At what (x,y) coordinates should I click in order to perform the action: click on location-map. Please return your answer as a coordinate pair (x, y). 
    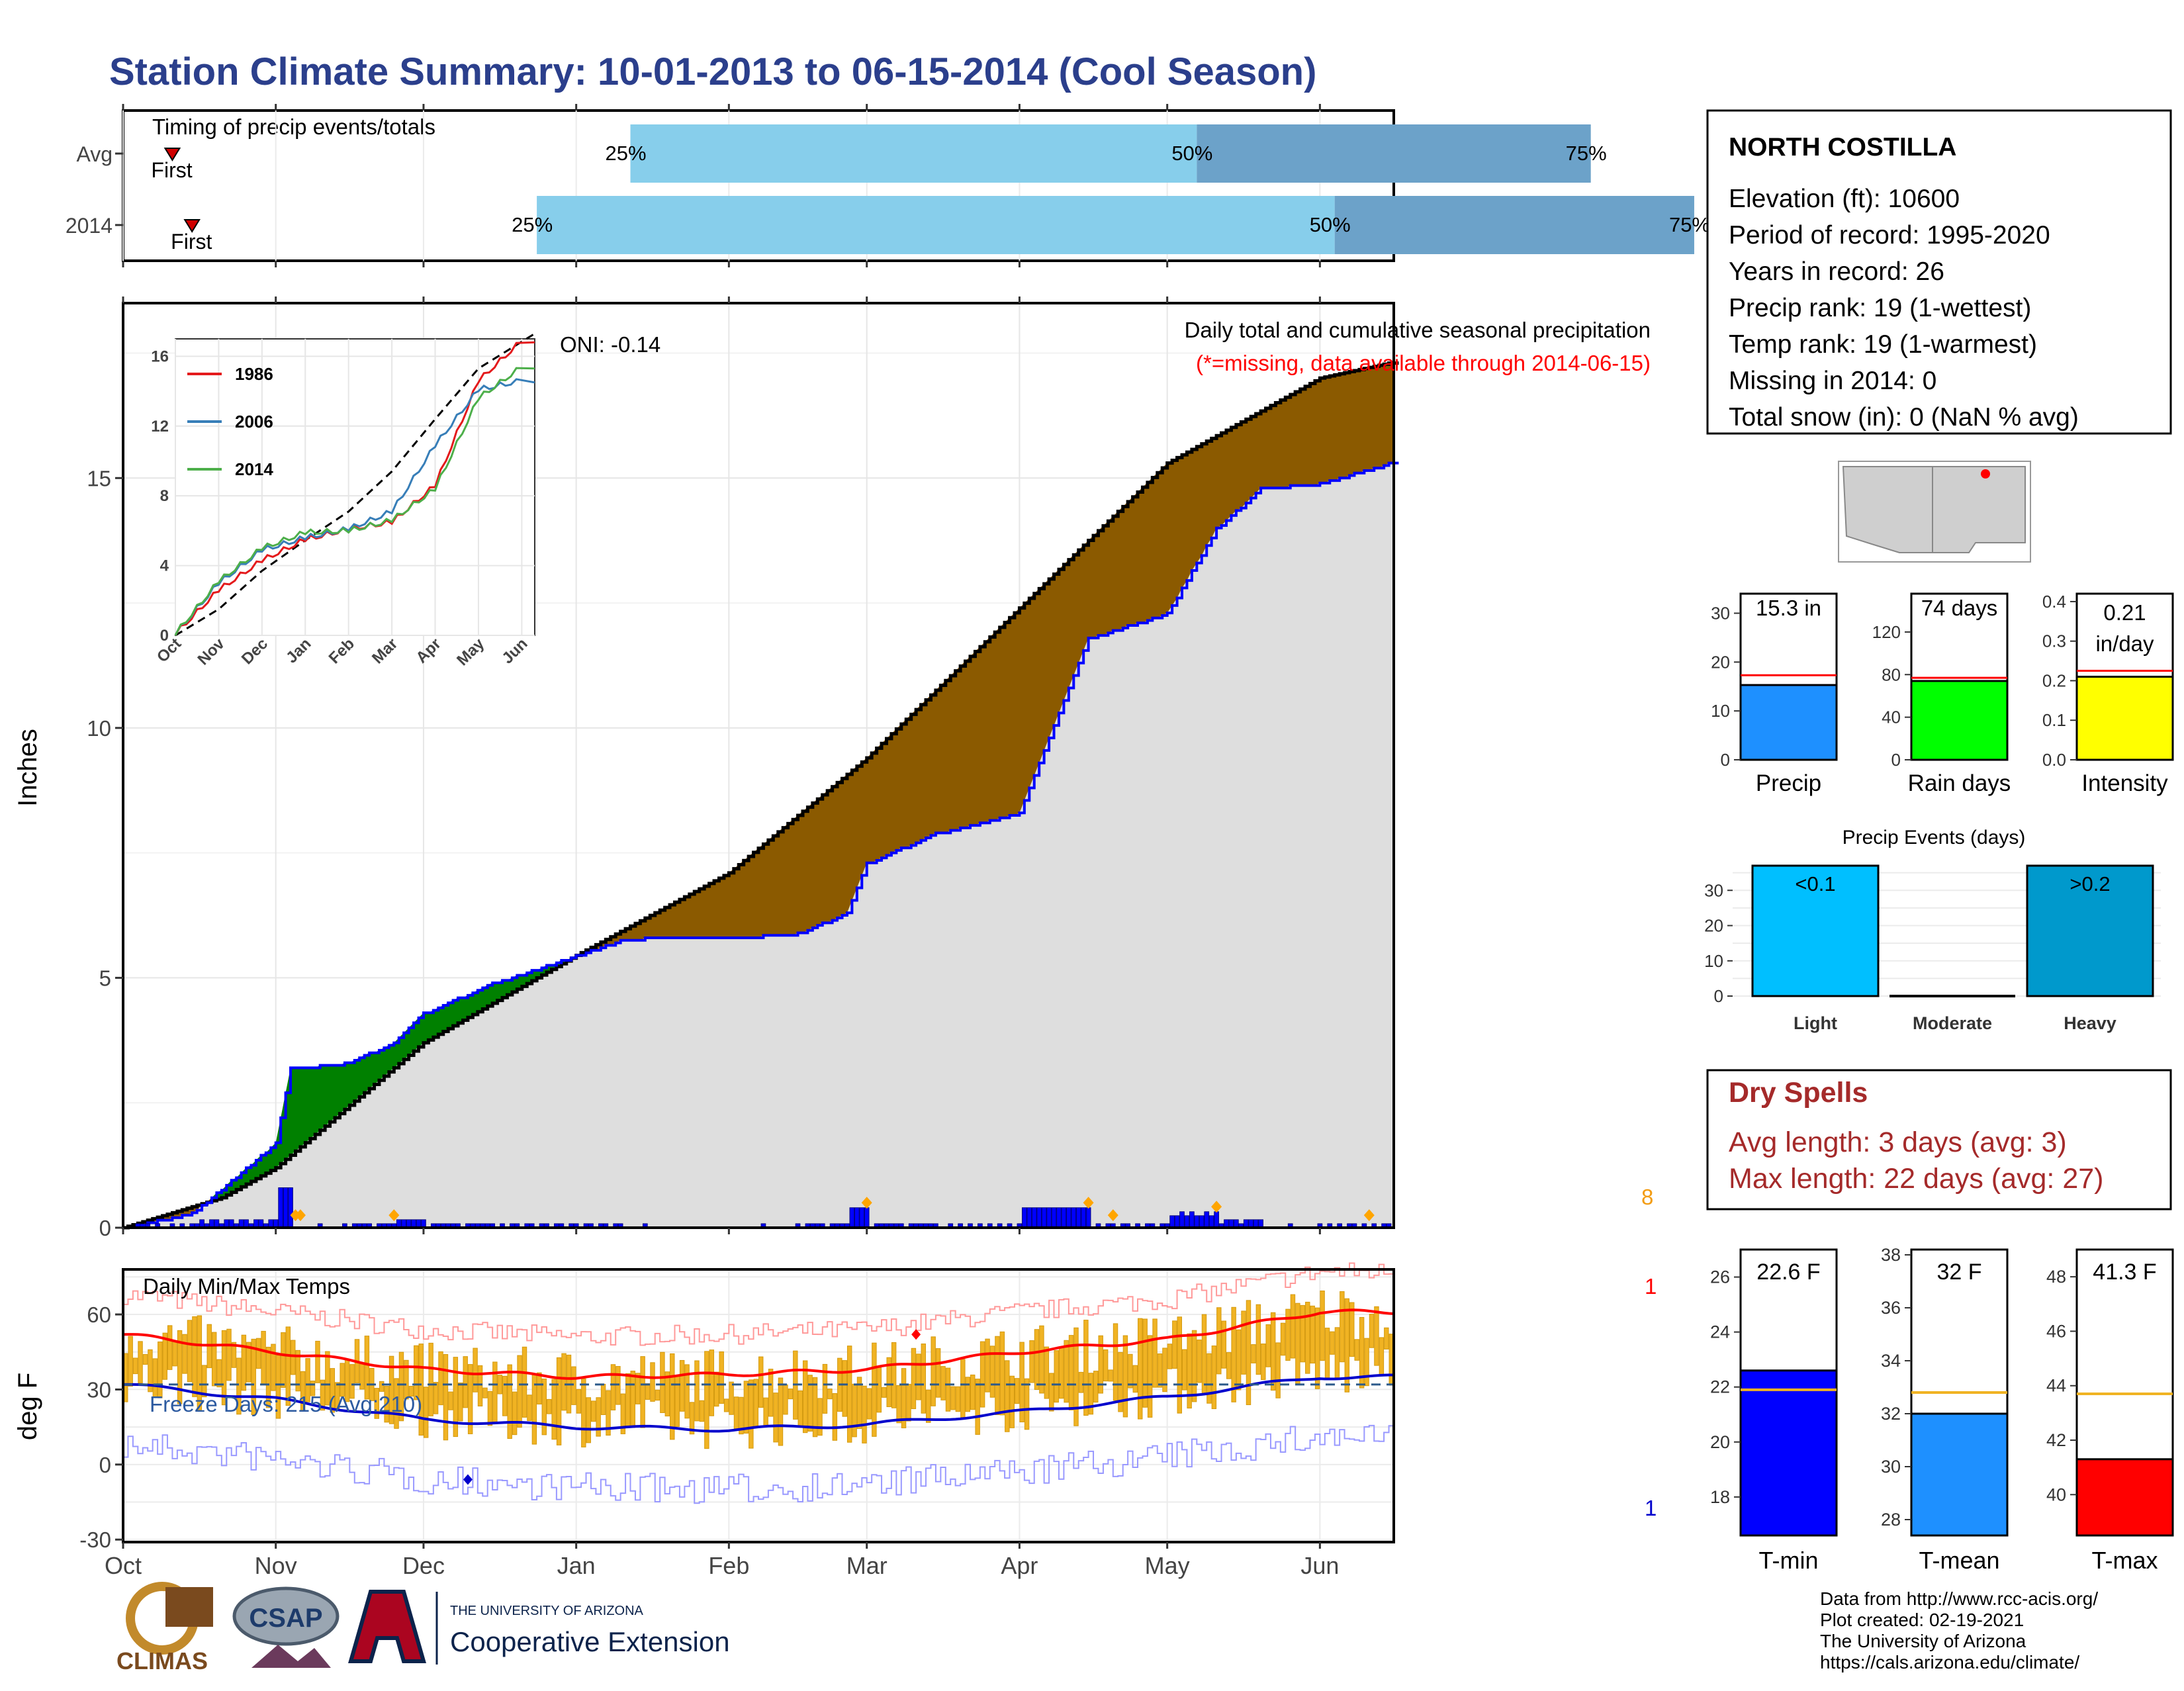
    Looking at the image, I should click on (1934, 512).